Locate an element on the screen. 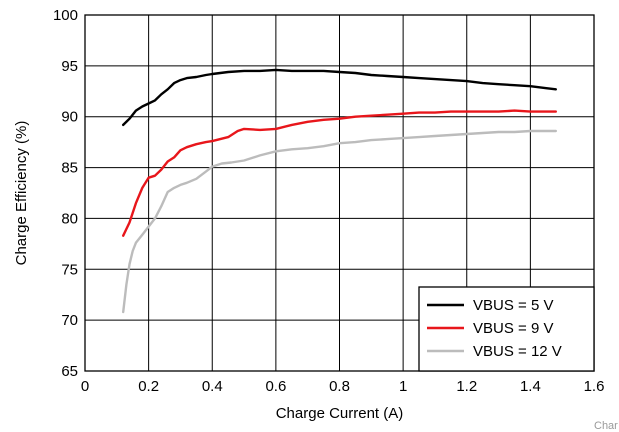 The image size is (619, 432). x-tick-label-6: 1.2 is located at coordinates (466, 386).